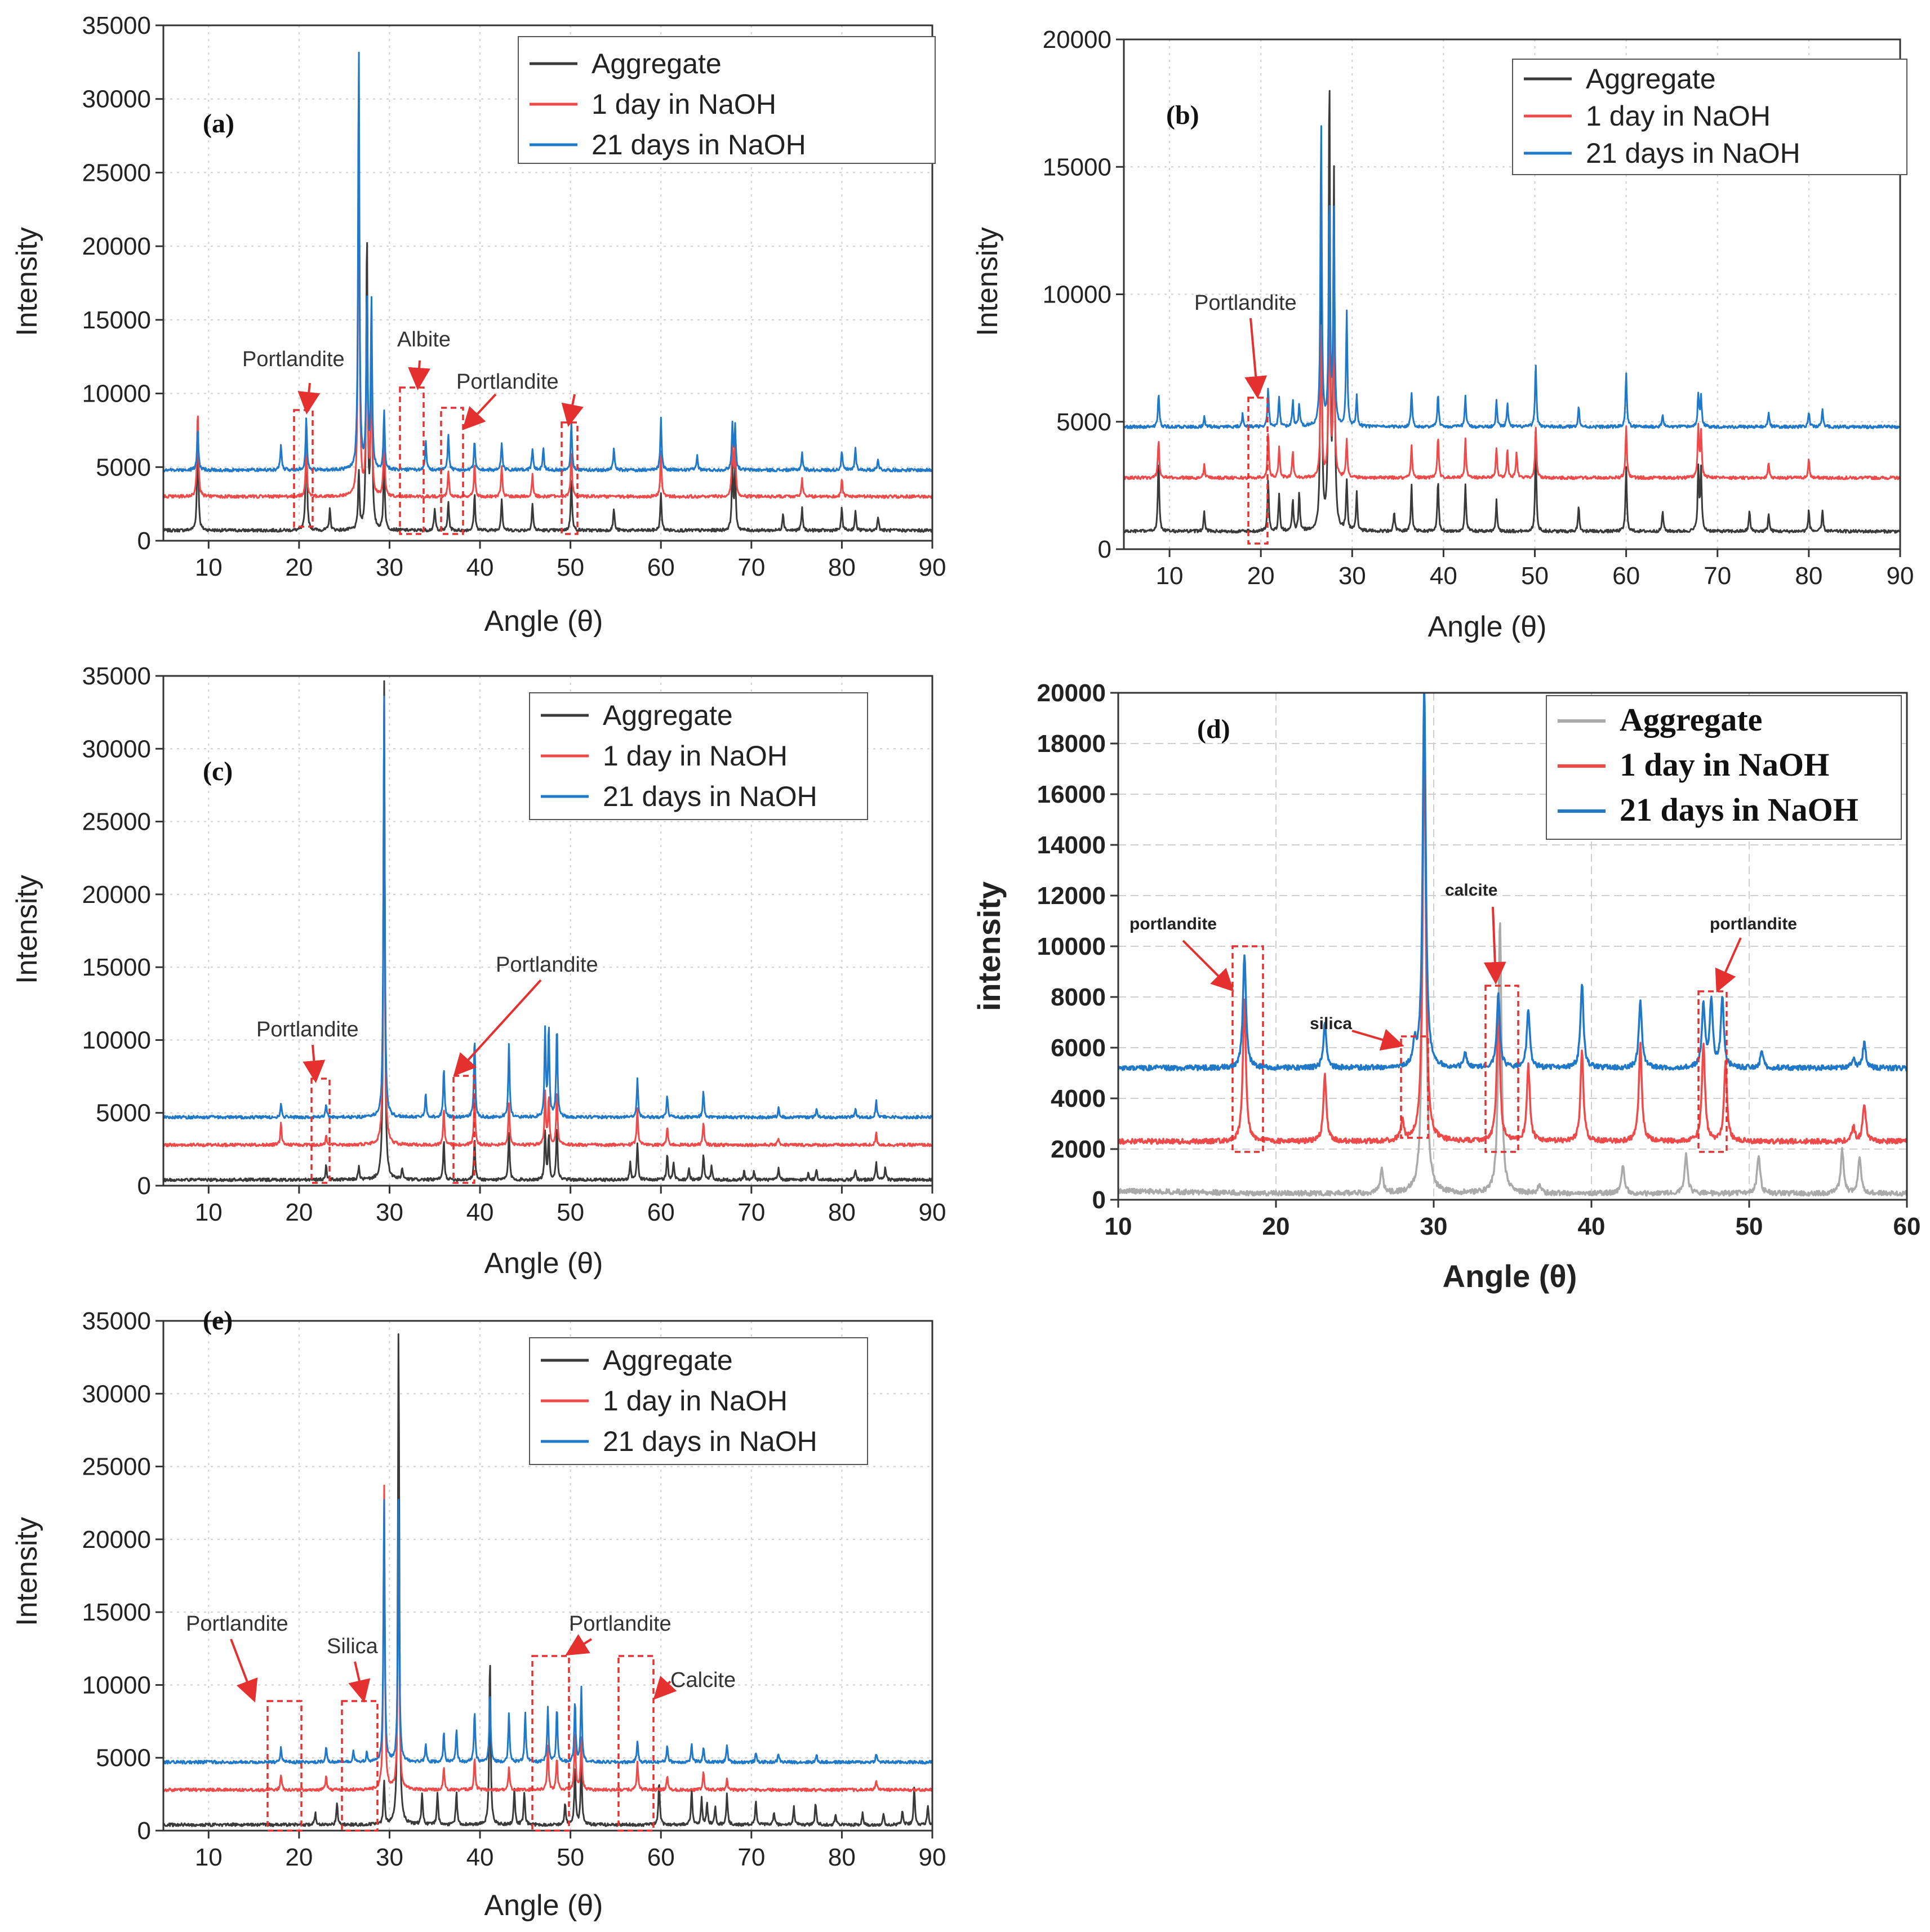 The width and height of the screenshot is (1930, 1932). I want to click on y-tick-label-4: 20000, so click(116, 895).